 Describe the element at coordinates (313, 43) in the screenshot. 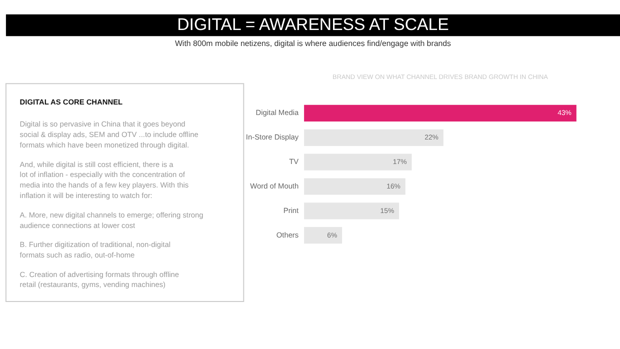

I see `text: With 800m mobile netizens, digital is where audiences find/engage with brands` at that location.